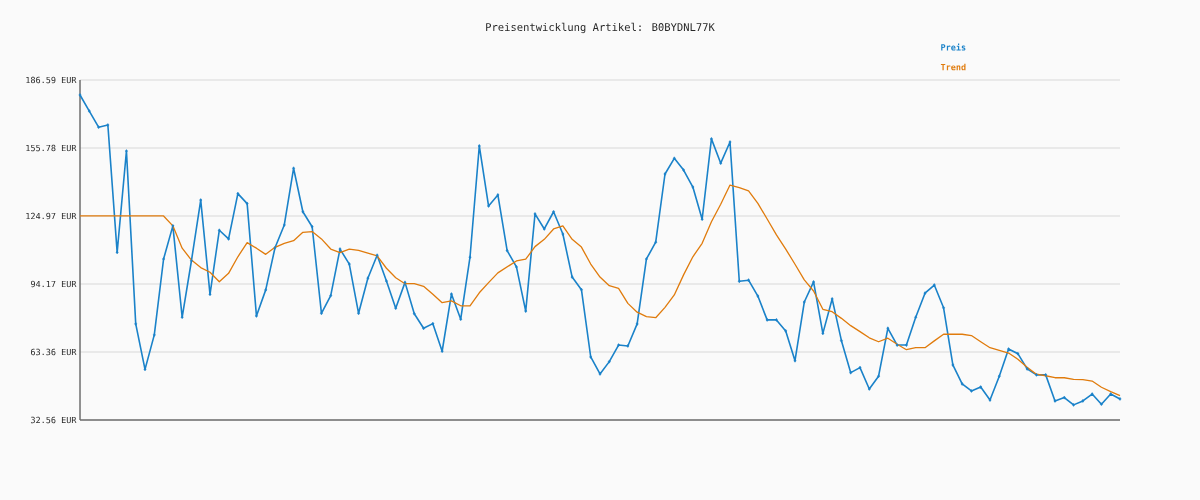  I want to click on chart-title: Preisentwicklung Artikel: B0BYDNL77K, so click(600, 28).